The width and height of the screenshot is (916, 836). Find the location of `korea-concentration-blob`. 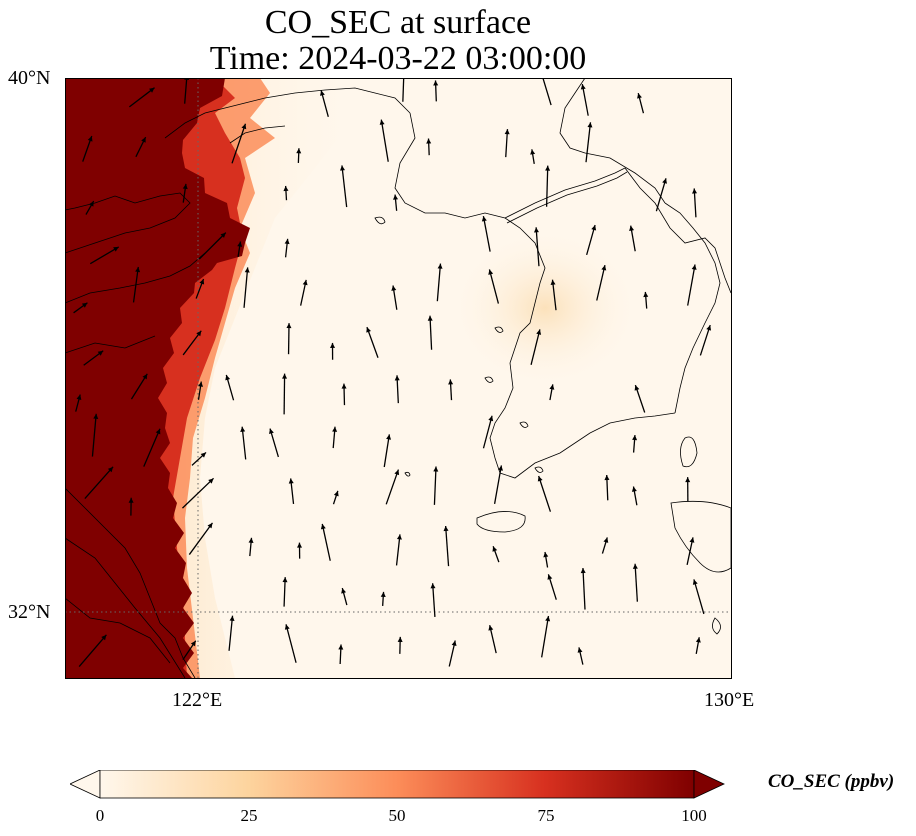

korea-concentration-blob is located at coordinates (545, 308).